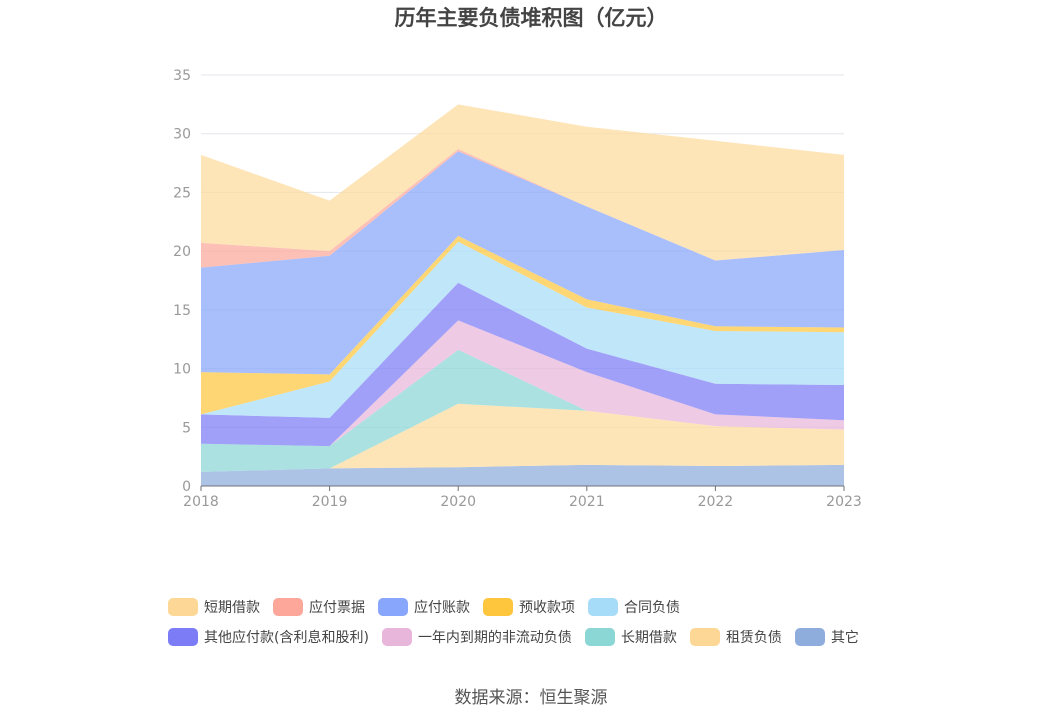 The image size is (1062, 718). Describe the element at coordinates (531, 698) in the screenshot. I see `data-source: 数据来源：恒生聚源` at that location.